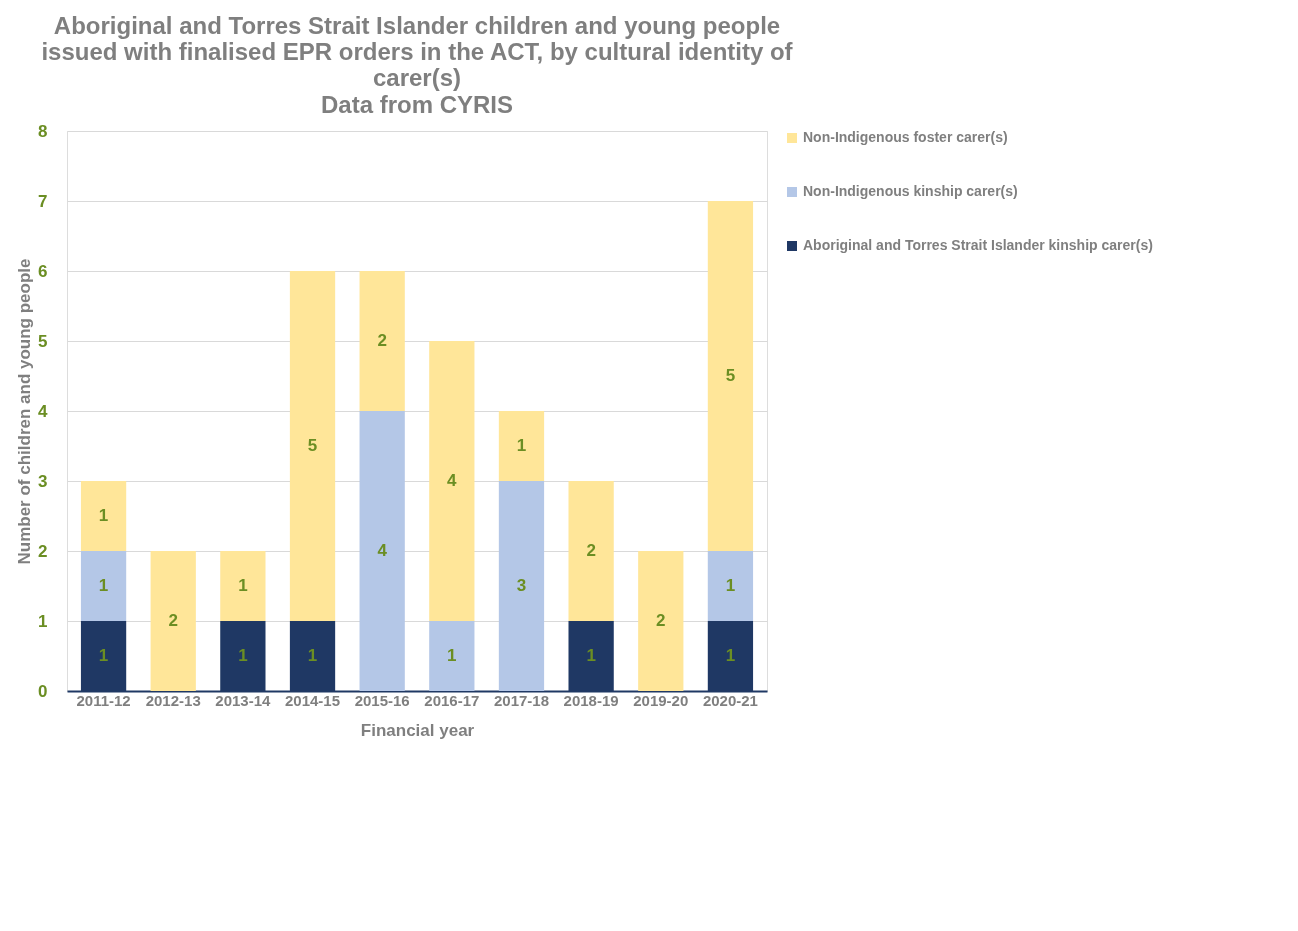  What do you see at coordinates (591, 700) in the screenshot?
I see `x-tick-label: 2018-19` at bounding box center [591, 700].